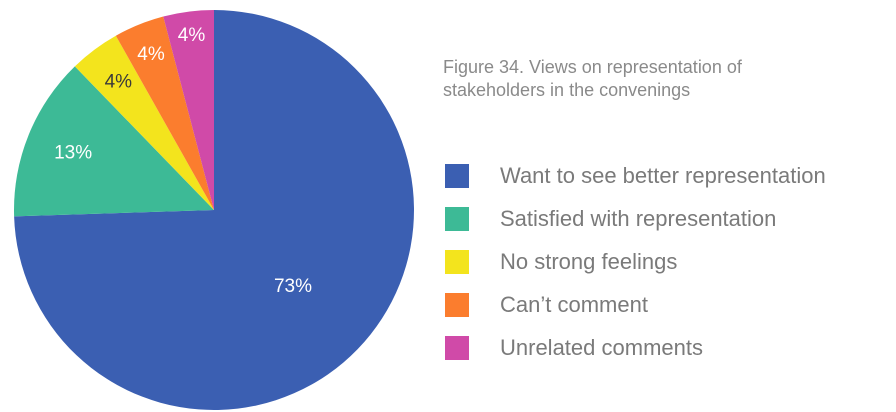 The height and width of the screenshot is (412, 896). Describe the element at coordinates (73, 153) in the screenshot. I see `pie-slice-label-2: 13%` at that location.